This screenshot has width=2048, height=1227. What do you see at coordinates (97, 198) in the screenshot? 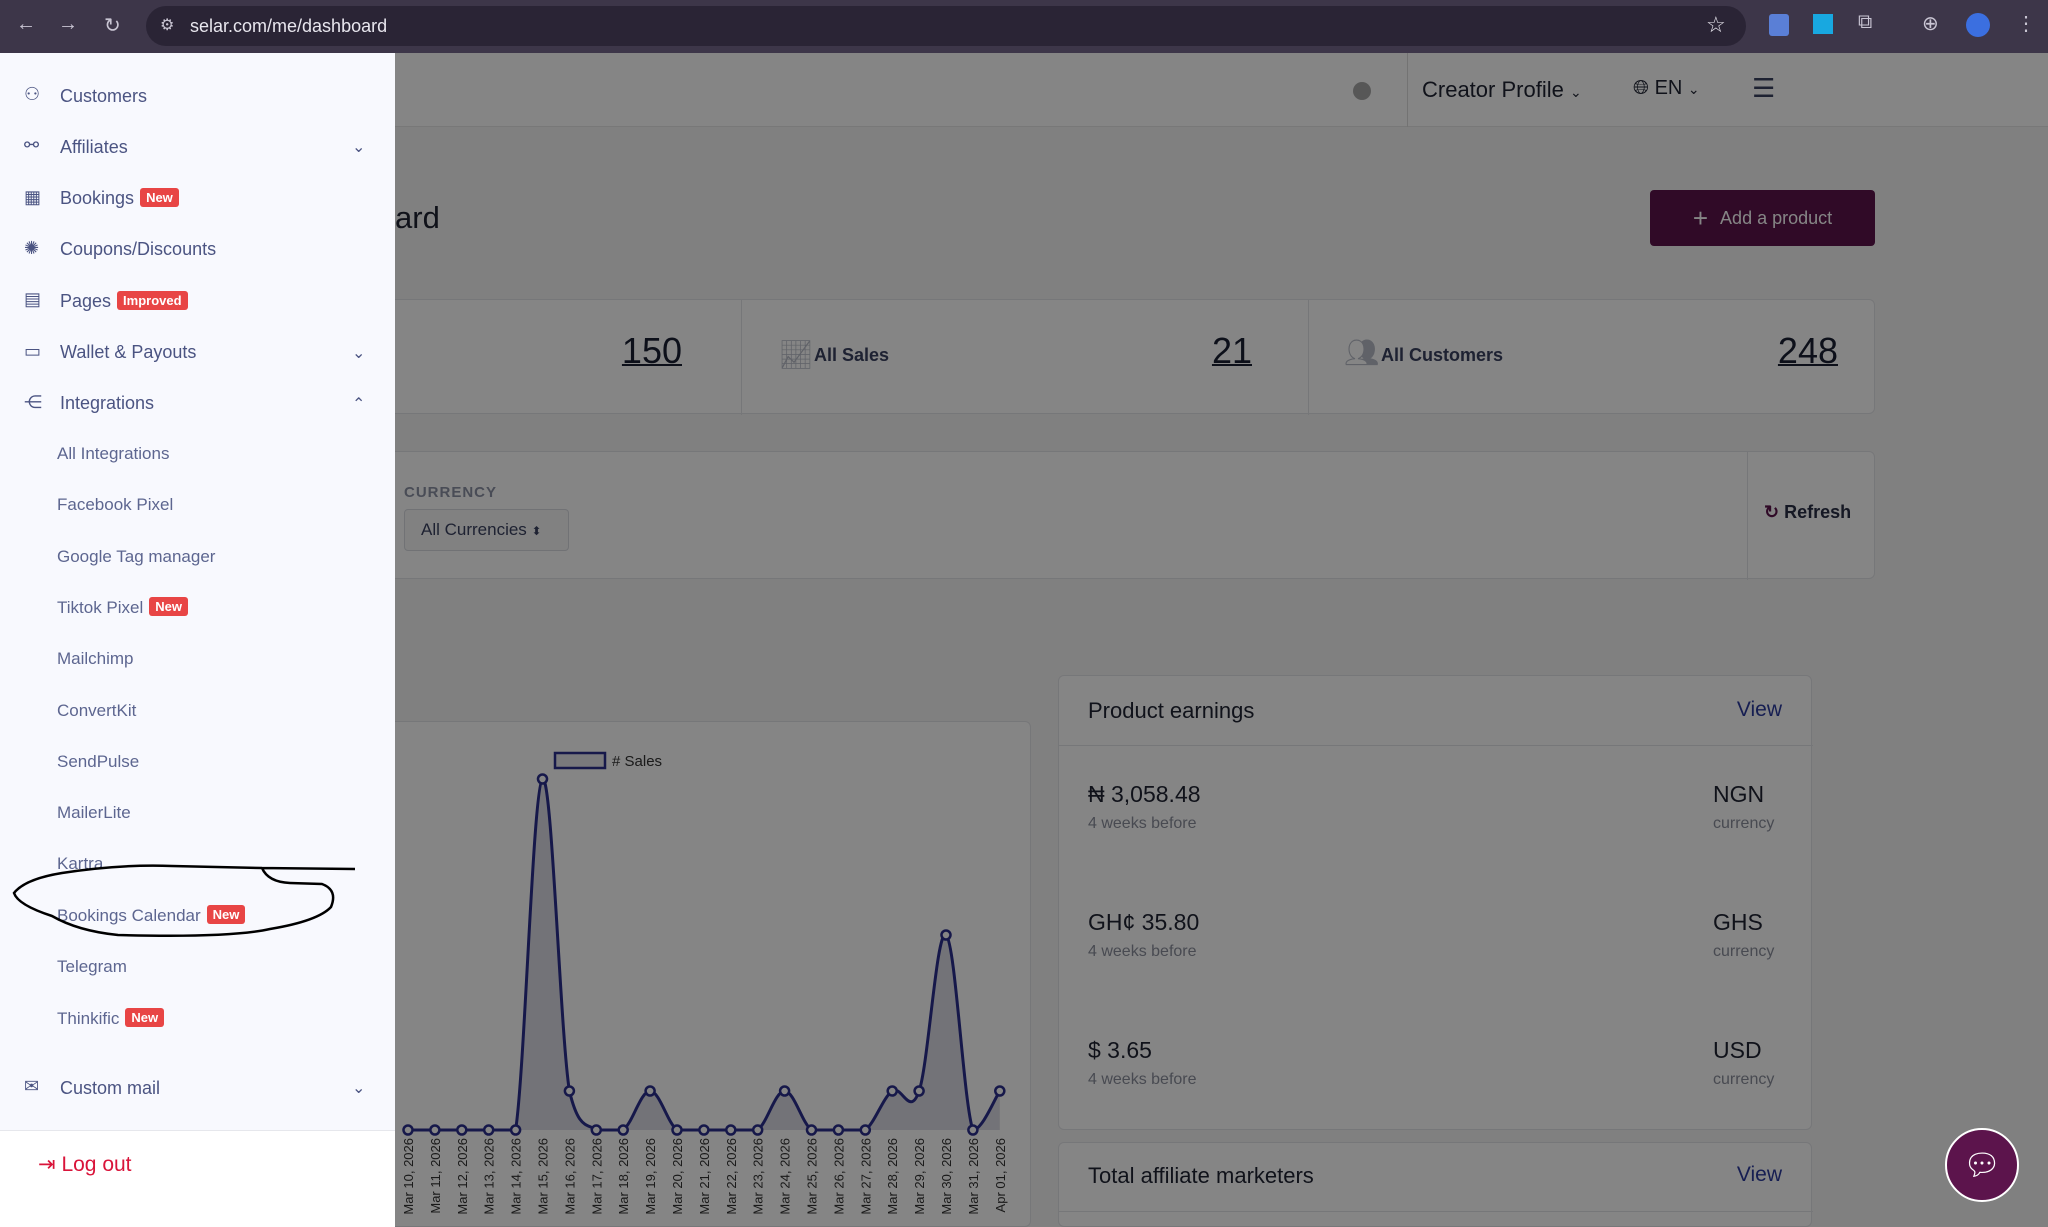
I see `sidebar-item-text: Bookings` at bounding box center [97, 198].